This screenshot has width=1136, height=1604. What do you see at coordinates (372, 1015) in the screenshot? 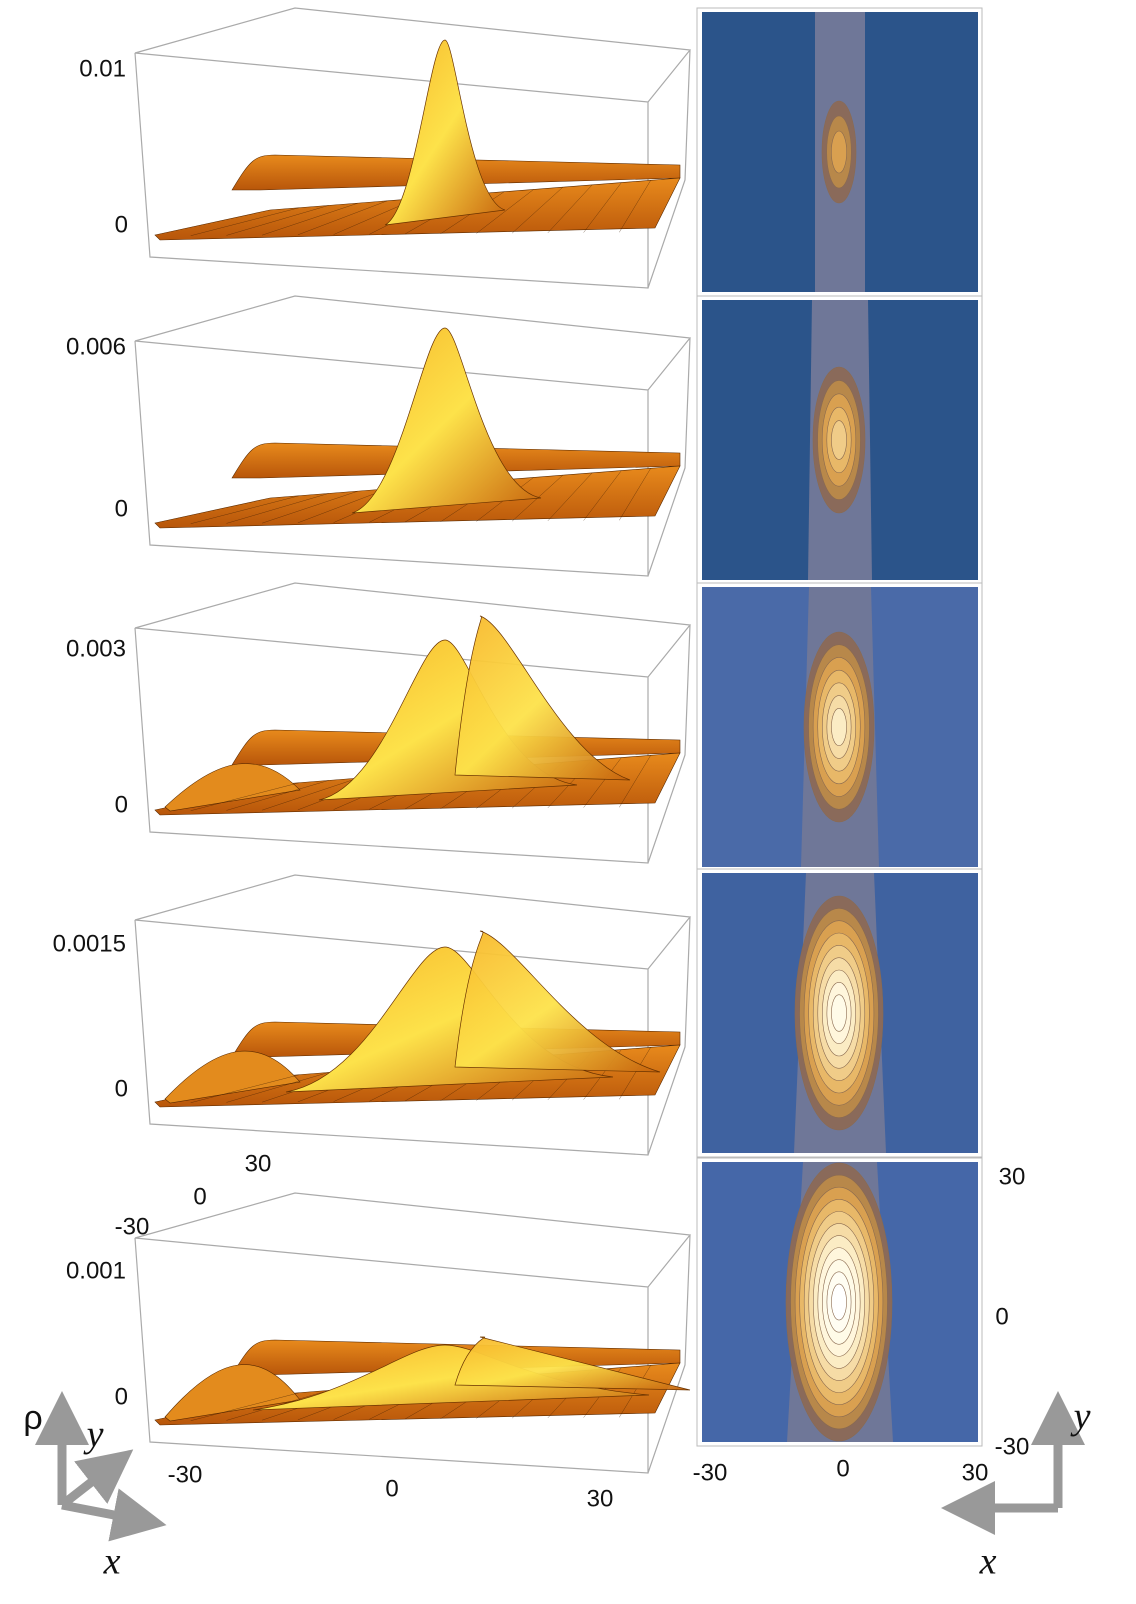
I see `surface-panel: 0.0015 0` at bounding box center [372, 1015].